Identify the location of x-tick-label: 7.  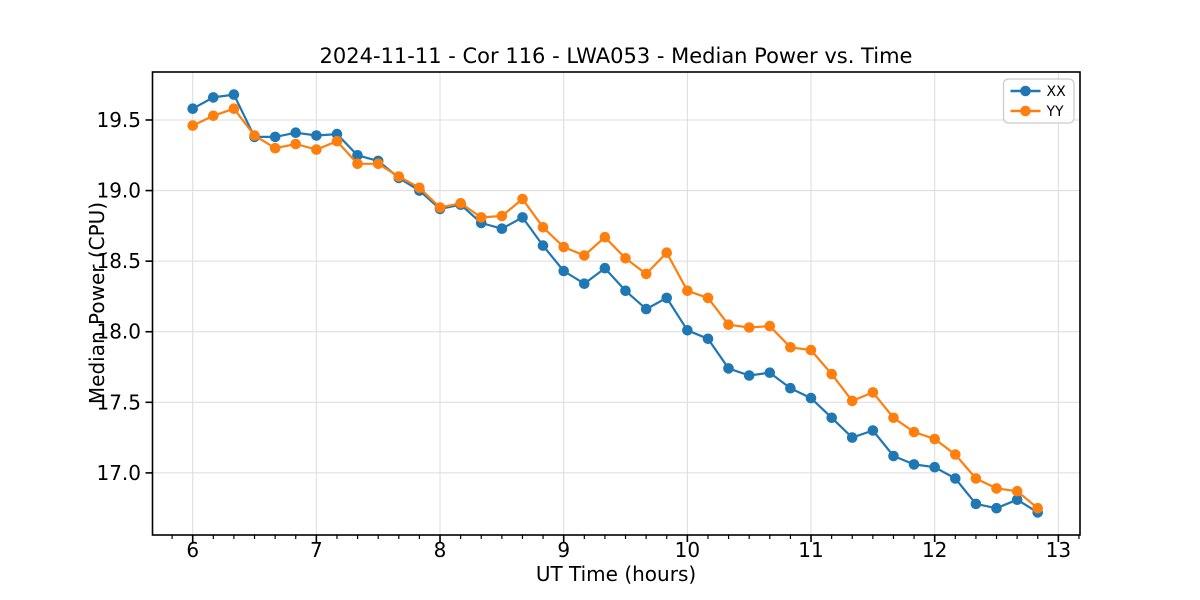
(316, 550).